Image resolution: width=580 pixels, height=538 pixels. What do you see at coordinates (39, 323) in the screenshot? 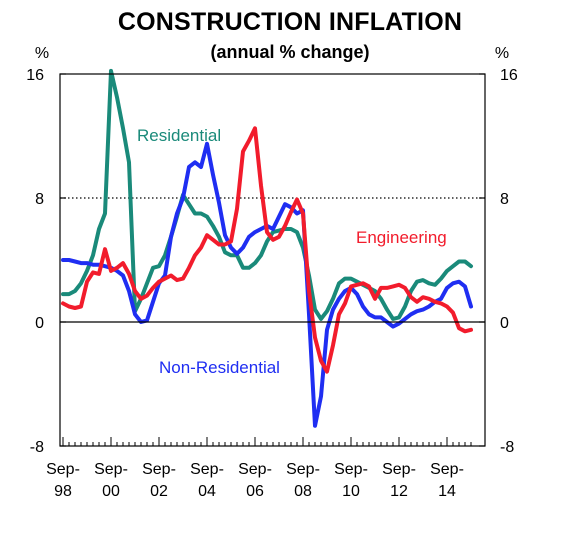
I see `y-tick-label-left: 0` at bounding box center [39, 323].